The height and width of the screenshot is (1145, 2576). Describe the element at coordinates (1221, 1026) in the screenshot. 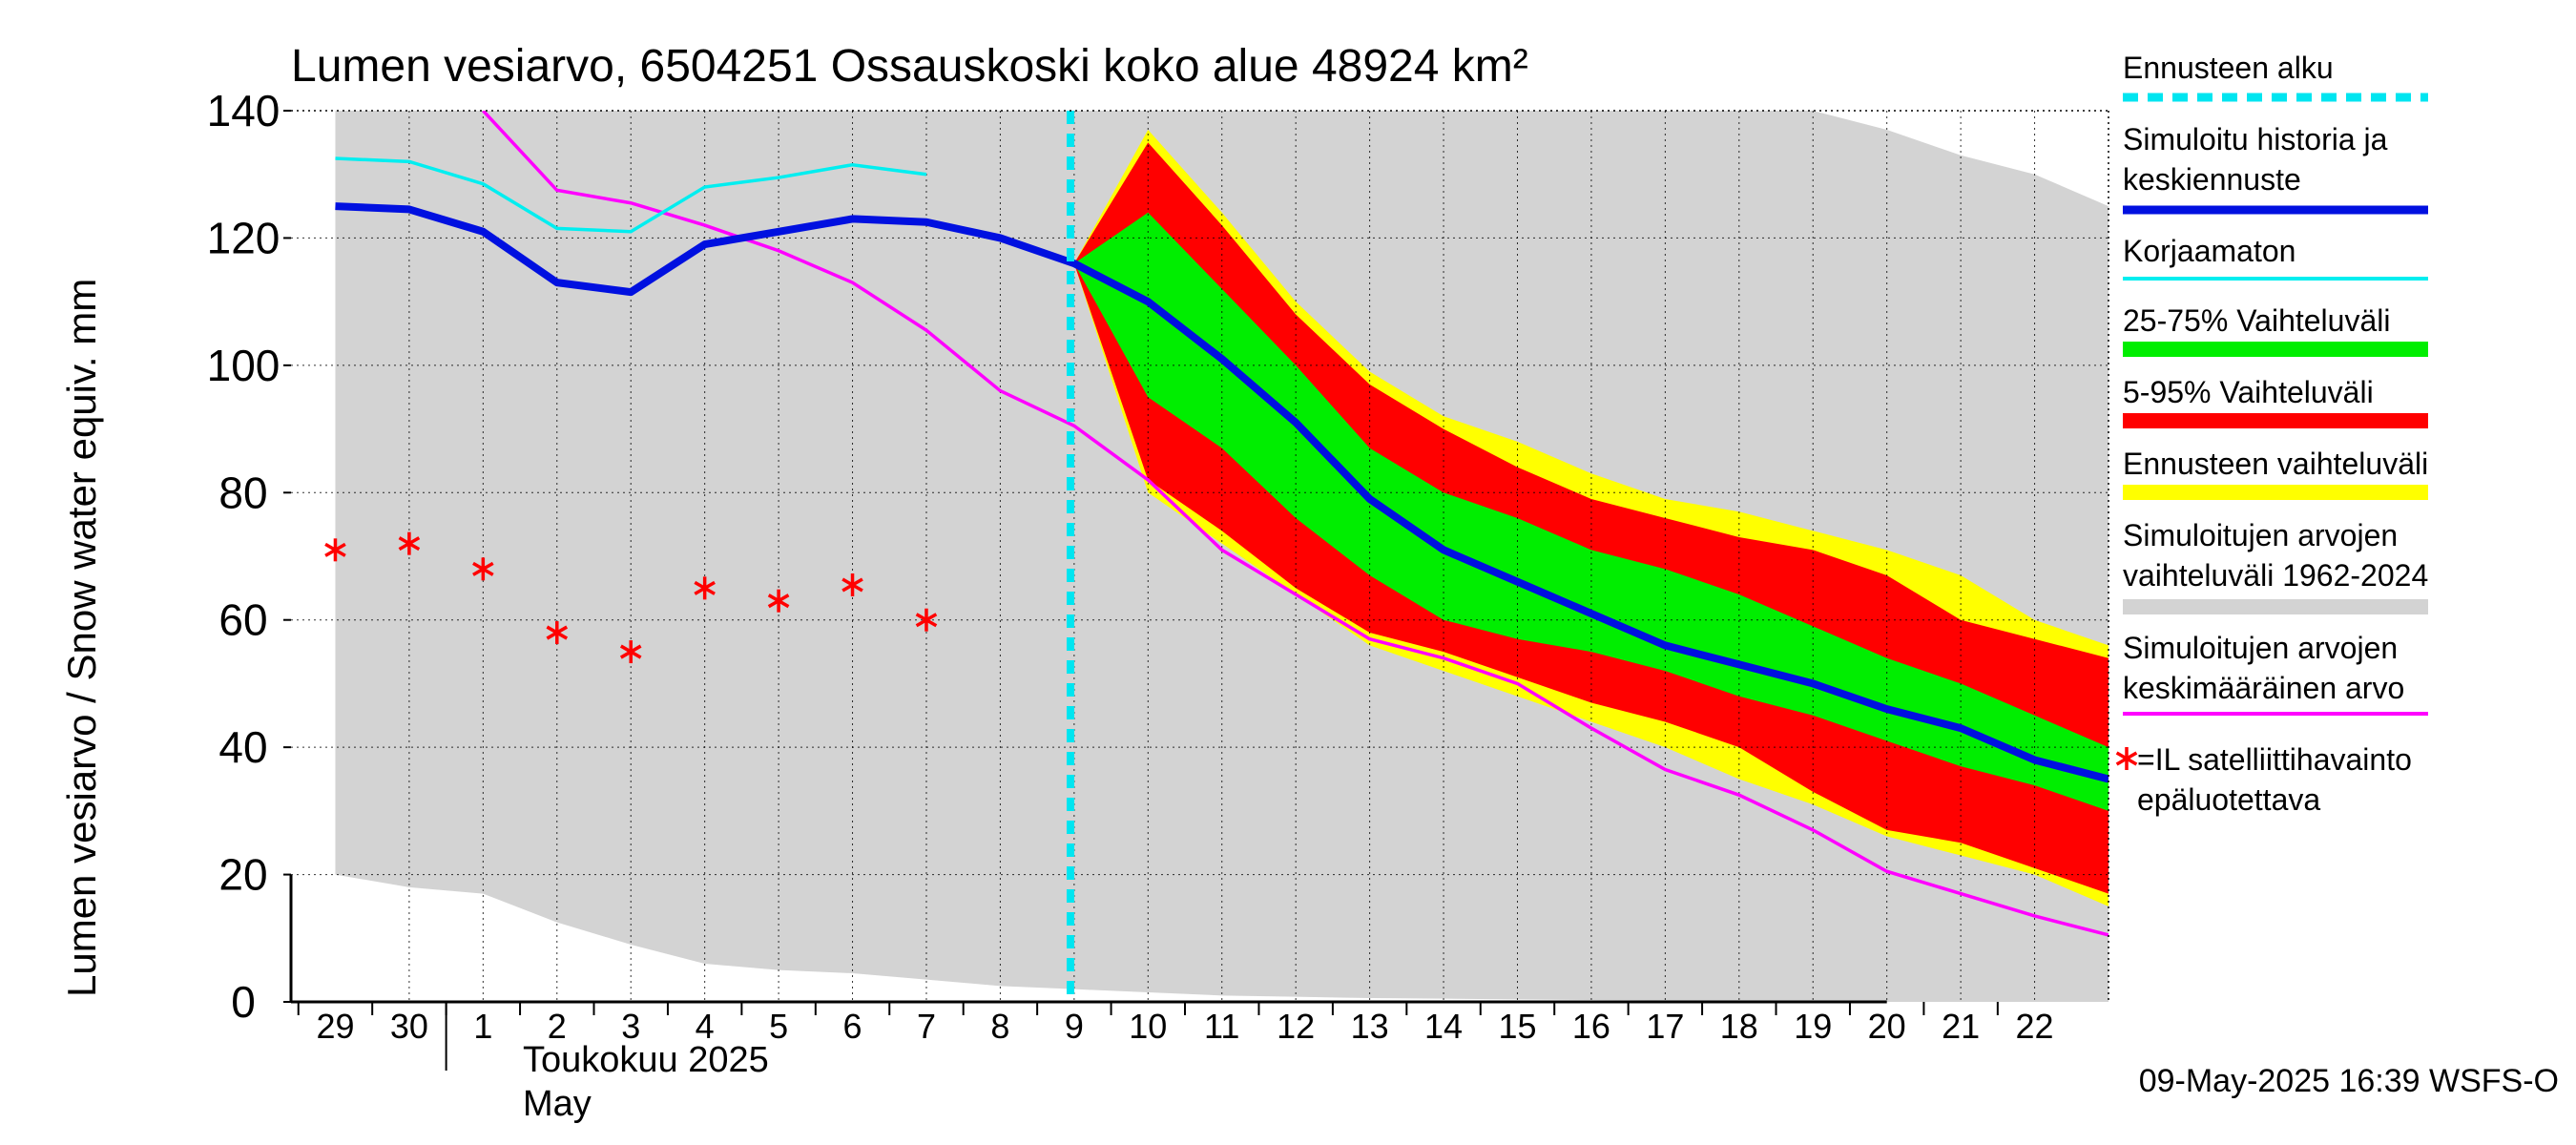

I see `x-tick-label: 11` at that location.